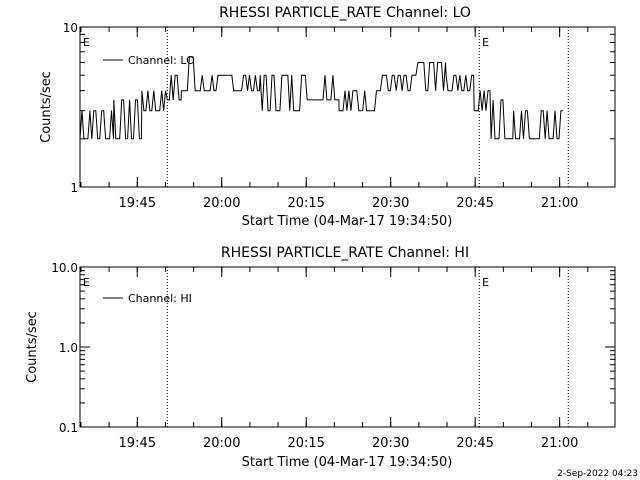  I want to click on series-line-channel-lo, so click(321, 98).